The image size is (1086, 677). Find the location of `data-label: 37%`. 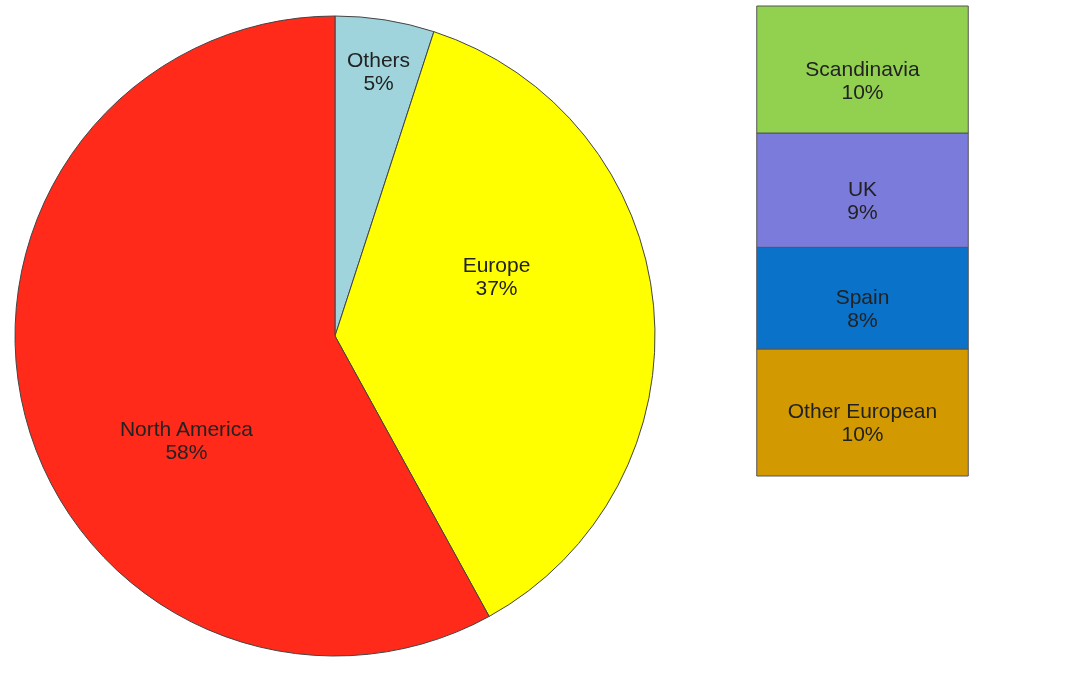

data-label: 37% is located at coordinates (496, 288).